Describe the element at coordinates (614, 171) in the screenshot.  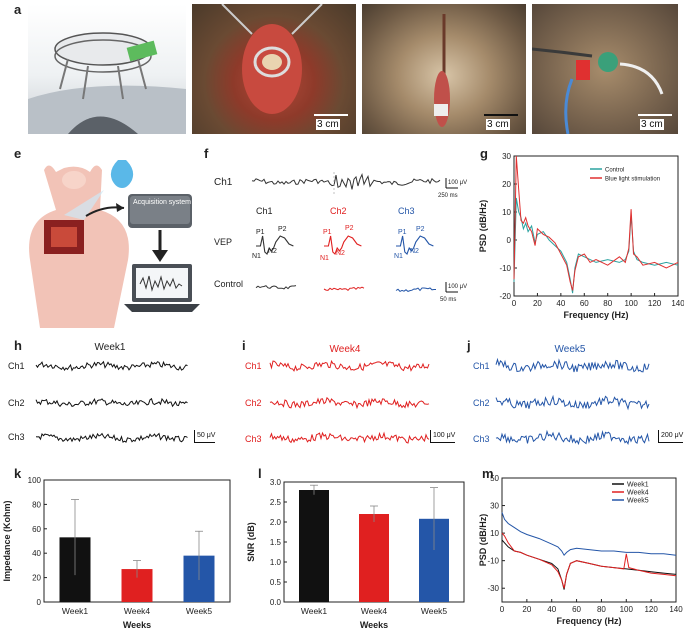
I see `g-legend-label: Control` at that location.